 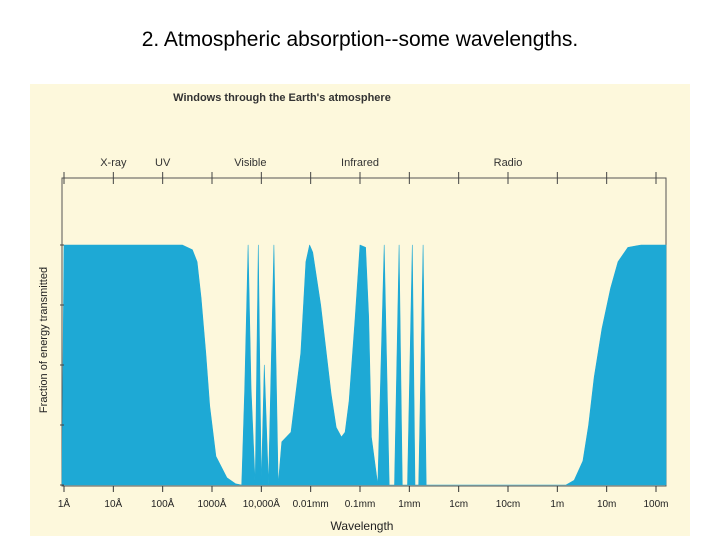 I want to click on band-label: UV, so click(x=163, y=163).